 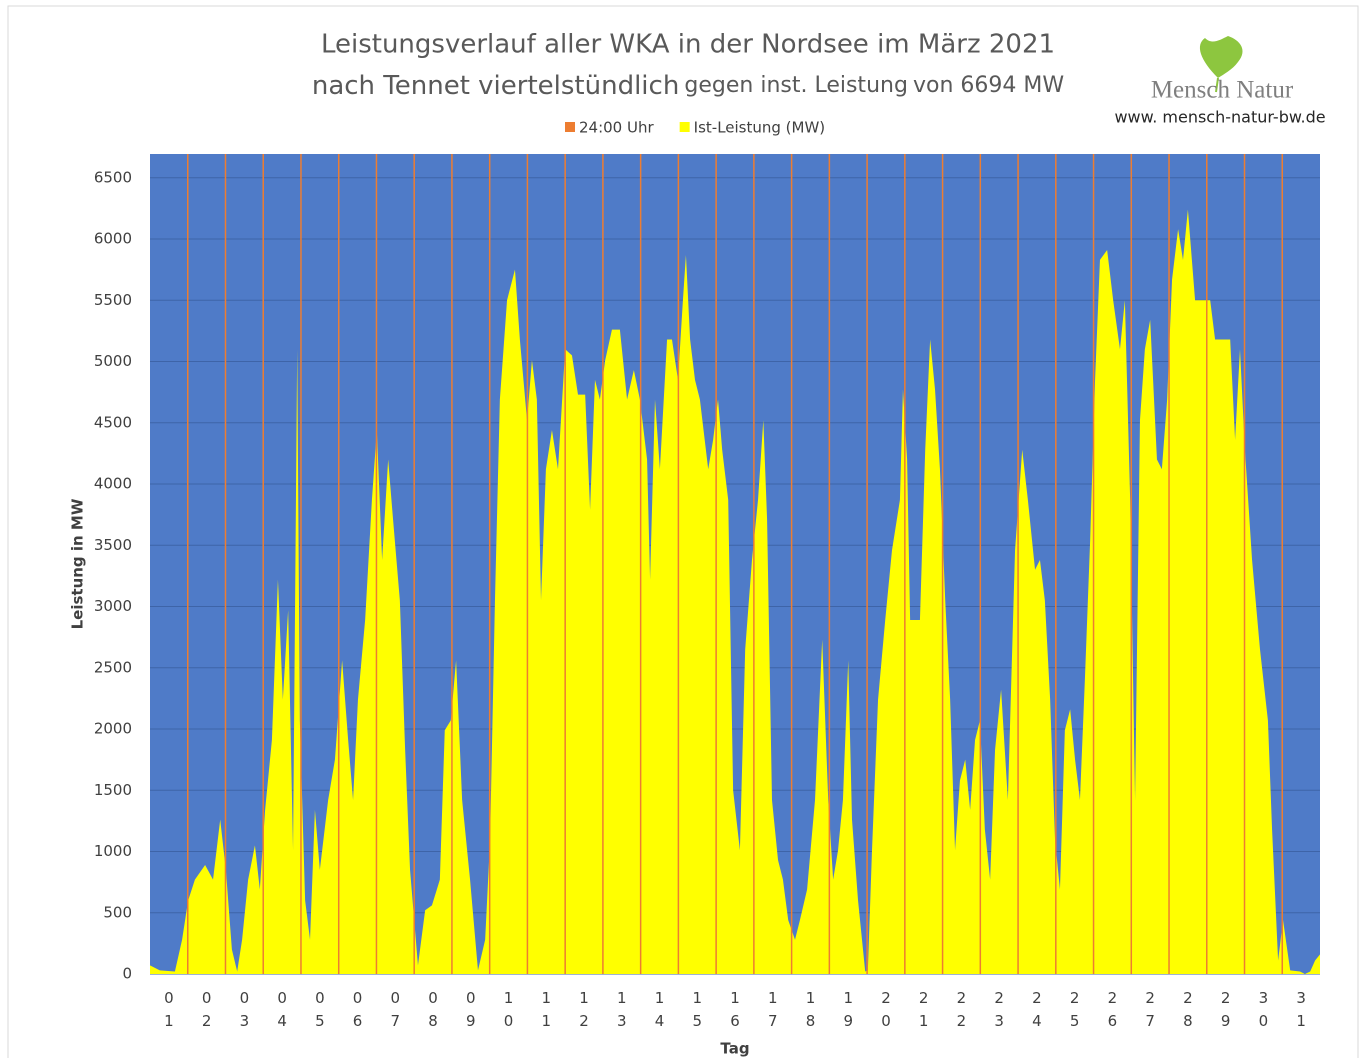 What do you see at coordinates (796, 85) in the screenshot?
I see `subtitle-part: gegen inst. Leistung` at bounding box center [796, 85].